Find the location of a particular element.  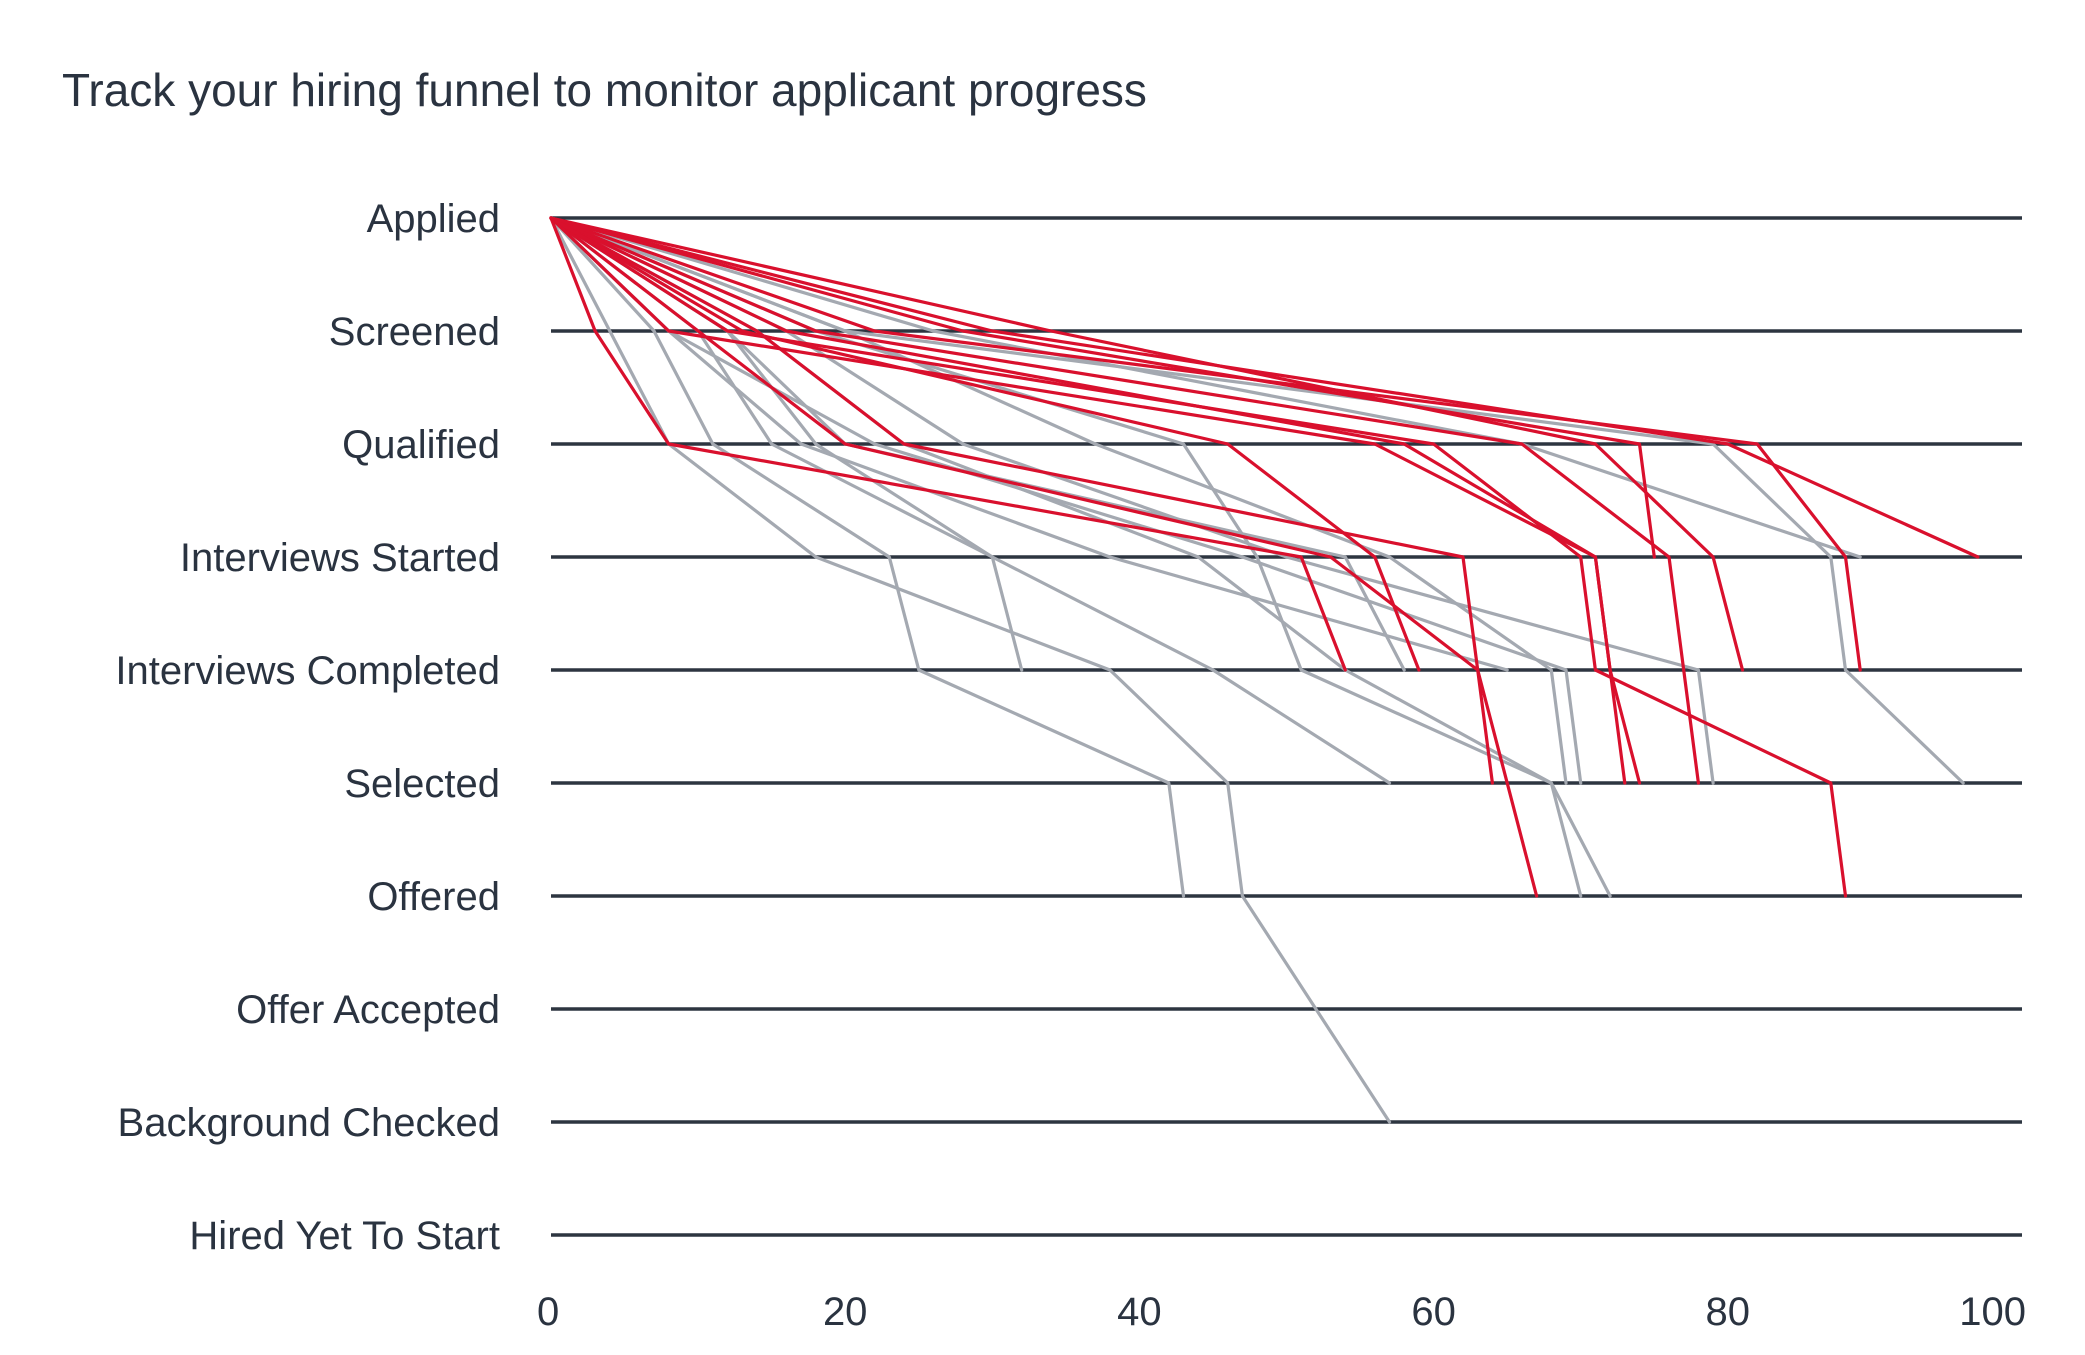

stage-label-5: Selected is located at coordinates (422, 784).